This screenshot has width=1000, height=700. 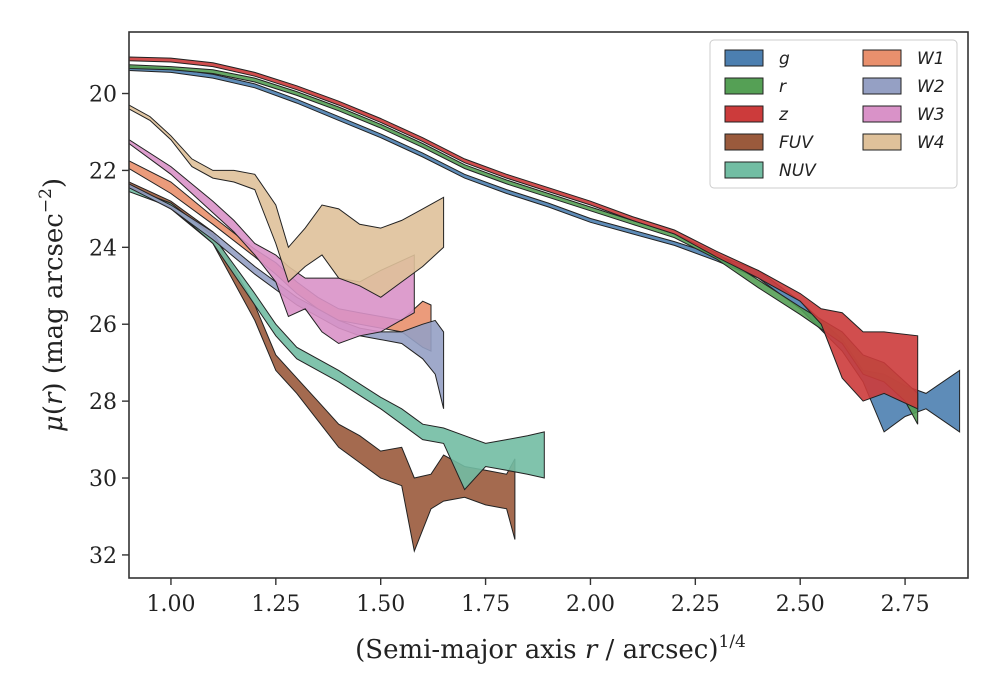 What do you see at coordinates (590, 604) in the screenshot?
I see `x-tick-label: 2.00` at bounding box center [590, 604].